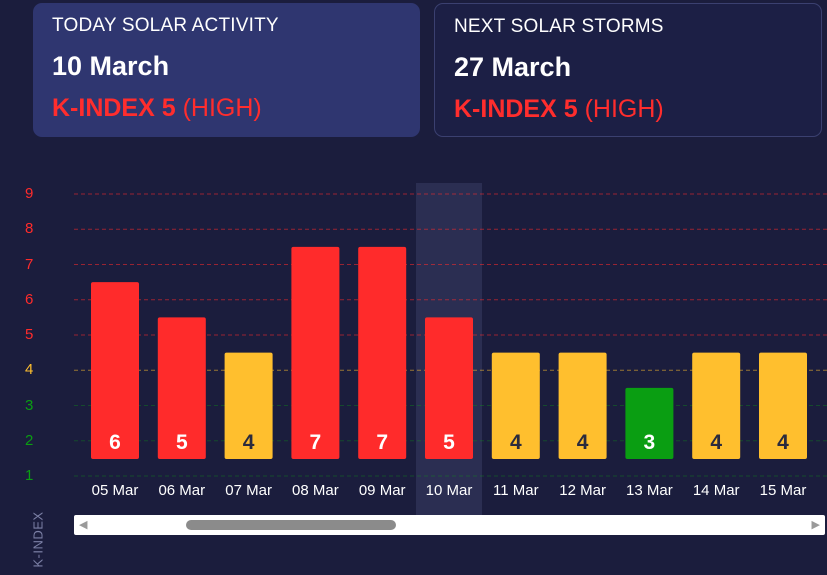  I want to click on scrollbar-thumb, so click(291, 525).